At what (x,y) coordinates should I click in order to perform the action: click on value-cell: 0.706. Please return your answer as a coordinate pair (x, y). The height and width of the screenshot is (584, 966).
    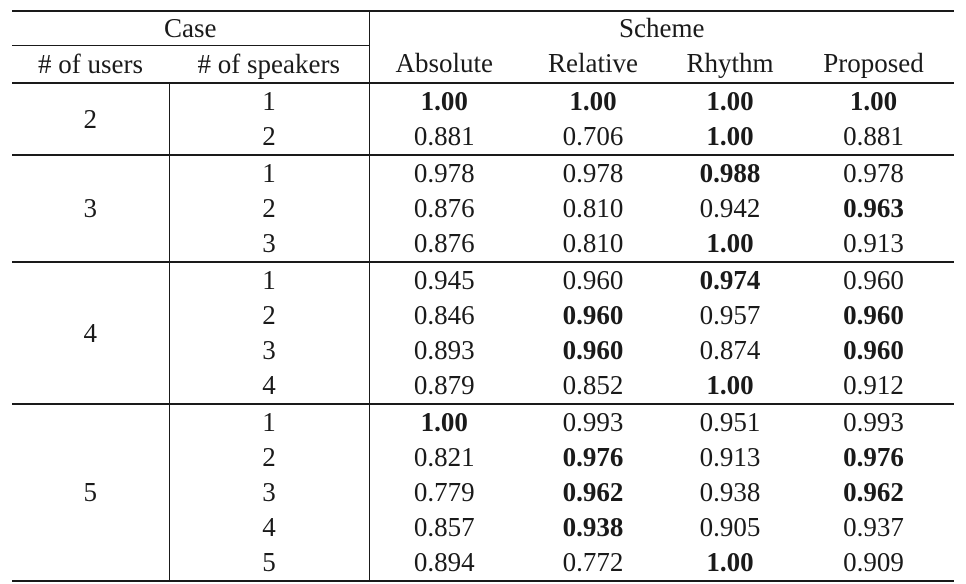
    Looking at the image, I should click on (593, 136).